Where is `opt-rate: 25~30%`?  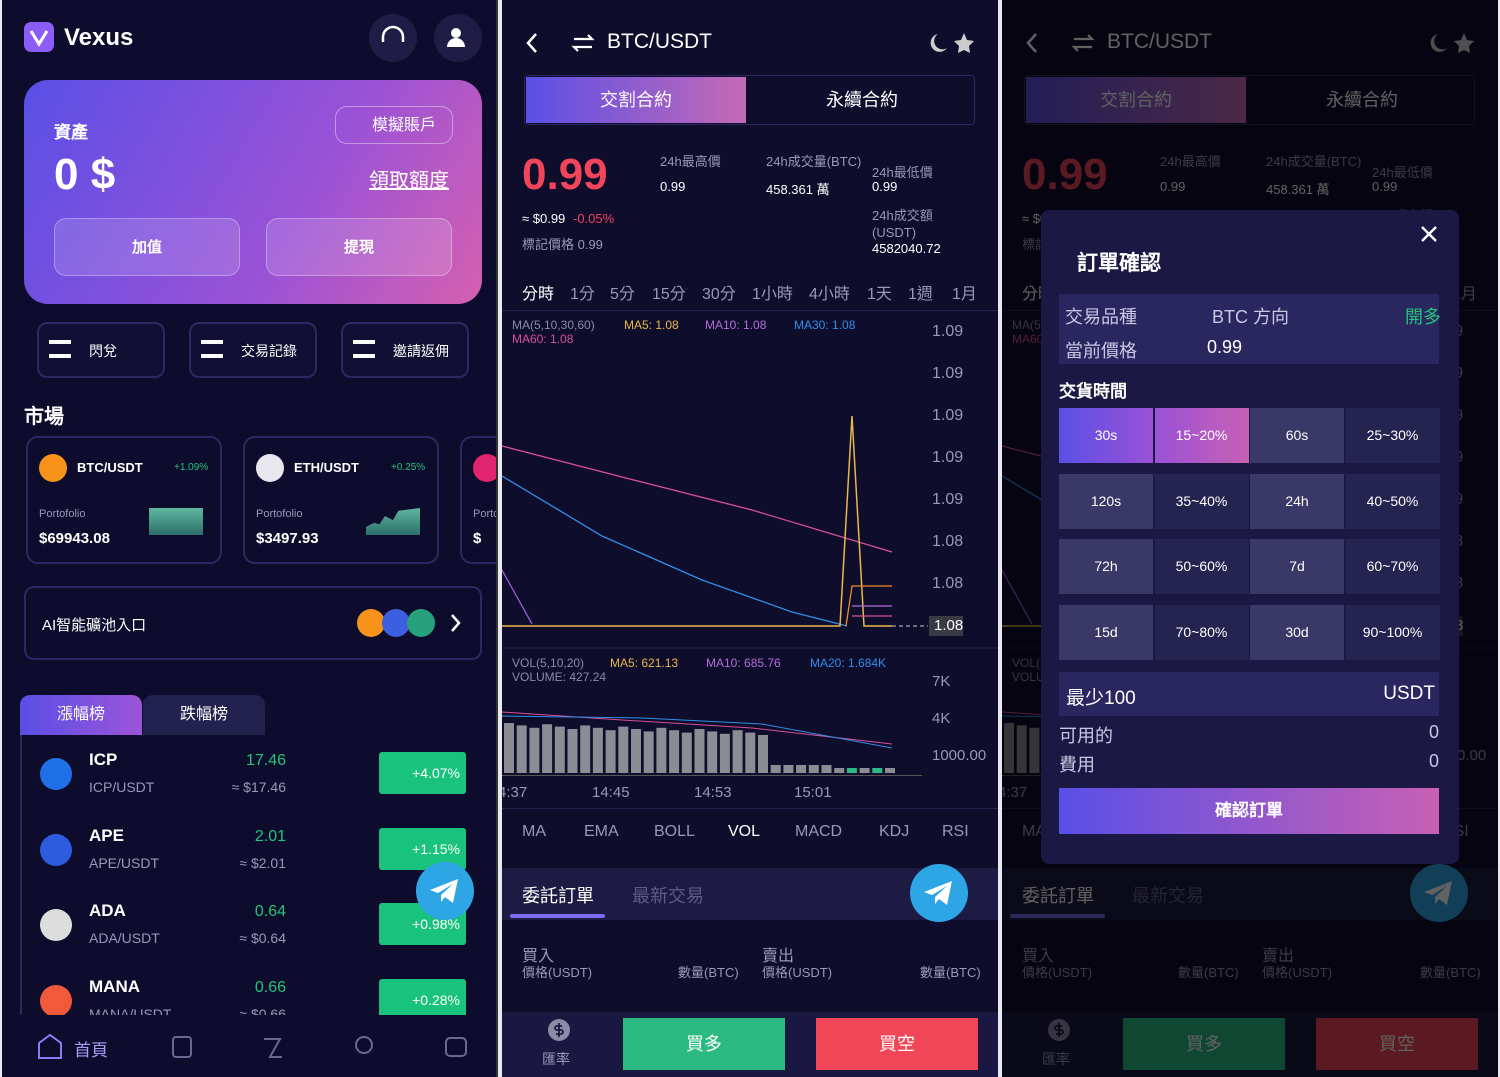
opt-rate: 25~30% is located at coordinates (1392, 435).